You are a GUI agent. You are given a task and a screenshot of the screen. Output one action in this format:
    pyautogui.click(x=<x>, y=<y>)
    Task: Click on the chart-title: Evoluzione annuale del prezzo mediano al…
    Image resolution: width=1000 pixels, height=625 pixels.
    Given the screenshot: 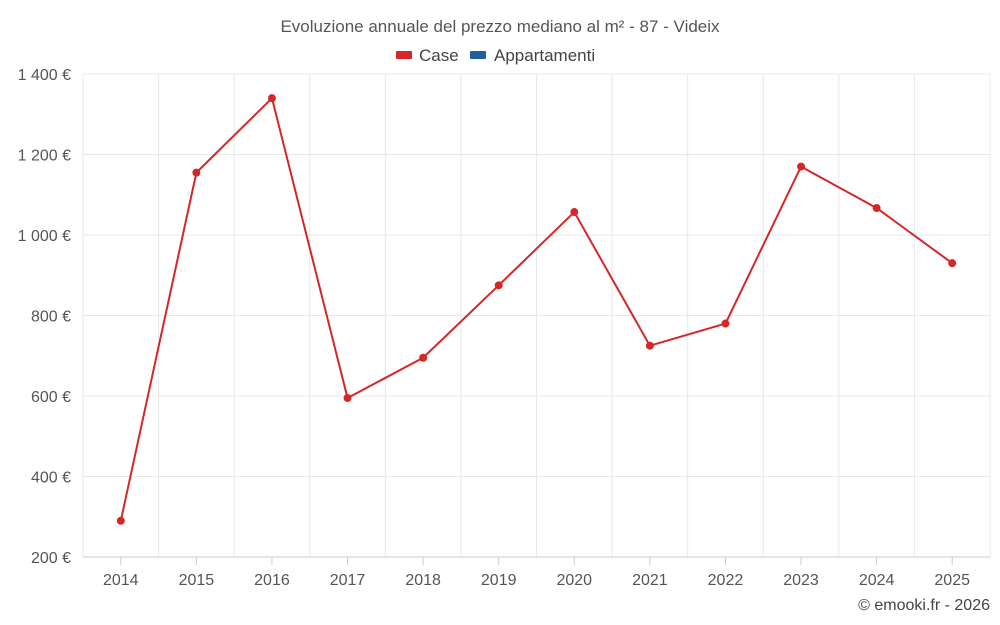 What is the action you would take?
    pyautogui.click(x=500, y=26)
    